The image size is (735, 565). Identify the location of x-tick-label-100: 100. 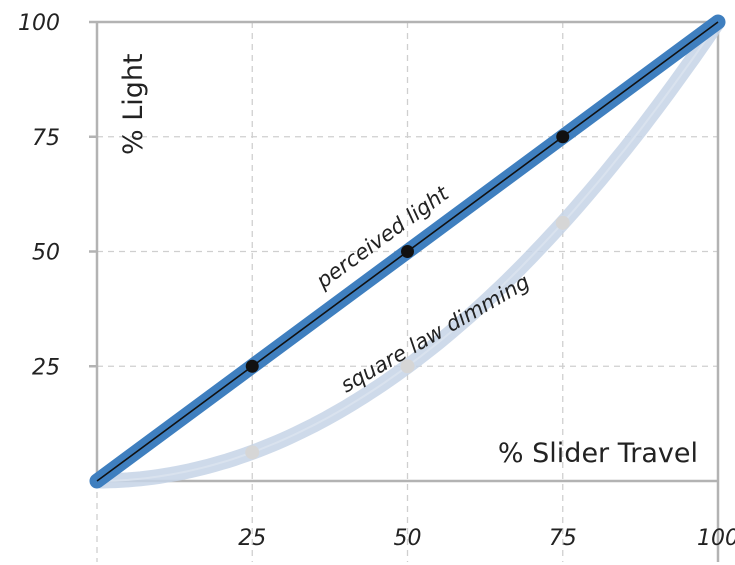
(716, 538).